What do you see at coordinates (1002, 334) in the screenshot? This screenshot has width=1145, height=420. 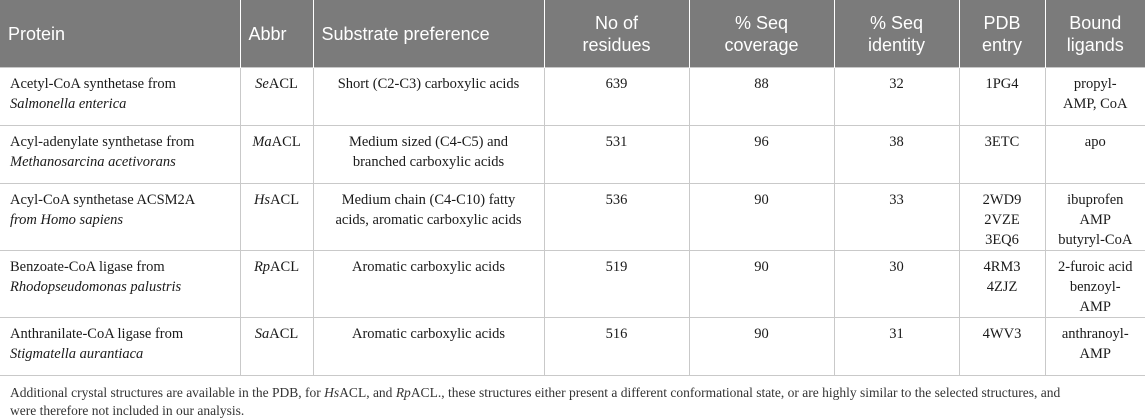 I see `cell-text-pdb-l1: 4WV3` at bounding box center [1002, 334].